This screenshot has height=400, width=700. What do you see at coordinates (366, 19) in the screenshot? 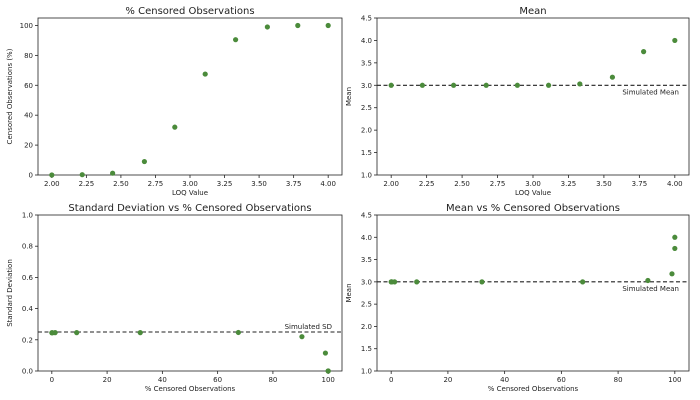
I see `y-tick-label: 4.5` at bounding box center [366, 19].